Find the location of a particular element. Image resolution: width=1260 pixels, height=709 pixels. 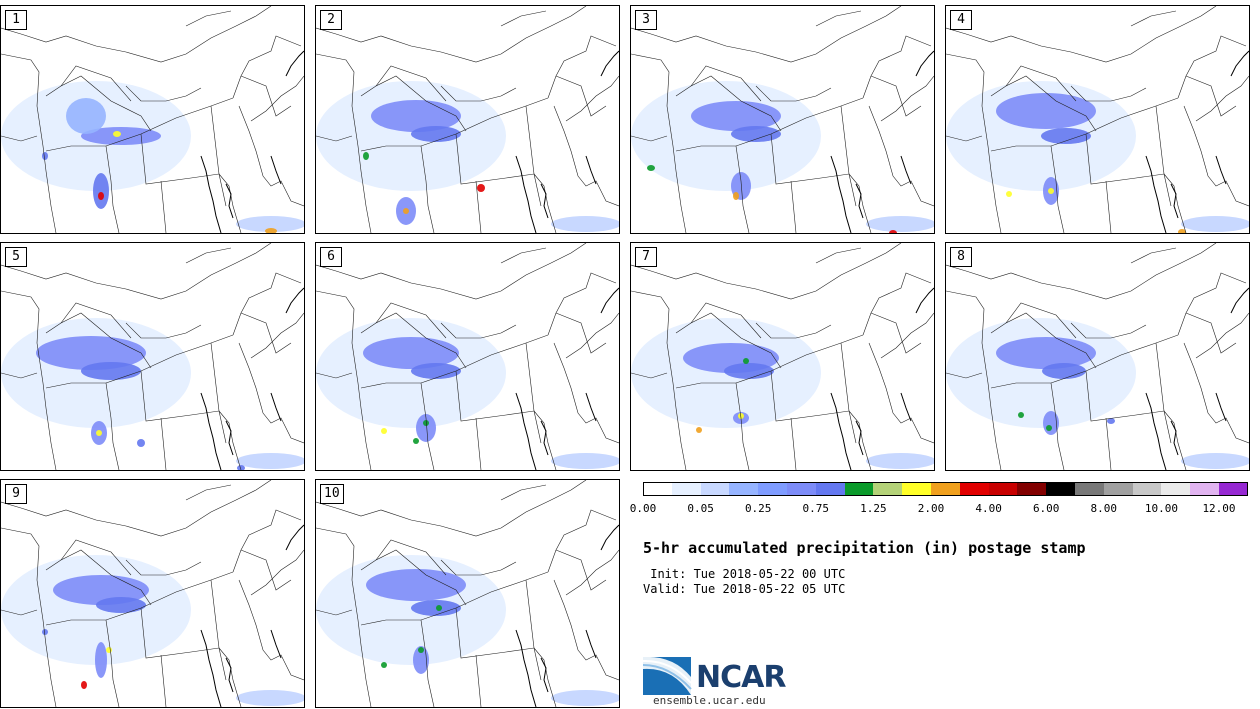

colorbar-tick-label: 1.25 is located at coordinates (873, 508).